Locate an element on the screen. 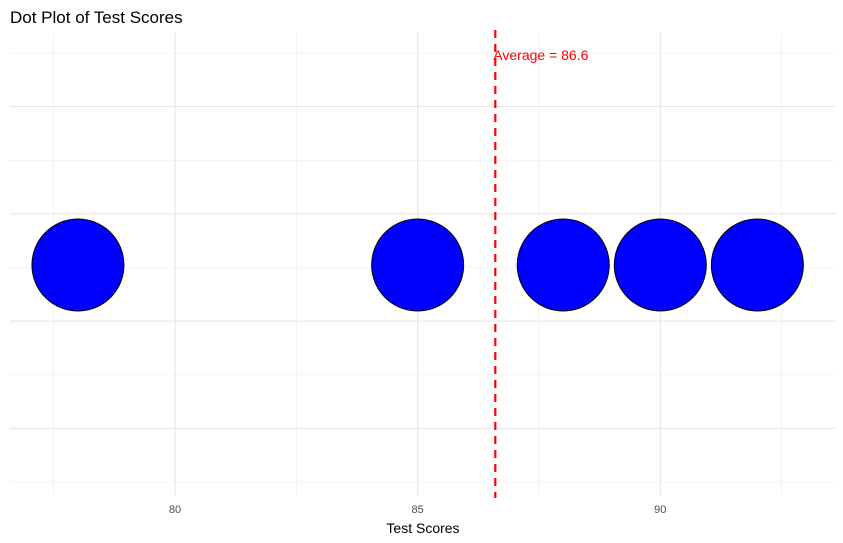  x-tick-label: 85 is located at coordinates (418, 510).